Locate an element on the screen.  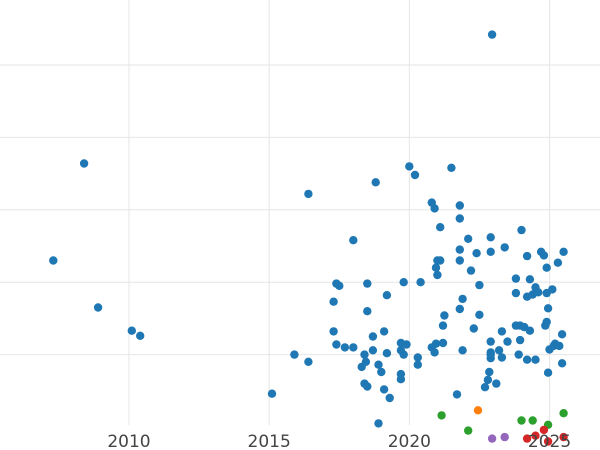
x-tick-label: 2010 is located at coordinates (128, 441).